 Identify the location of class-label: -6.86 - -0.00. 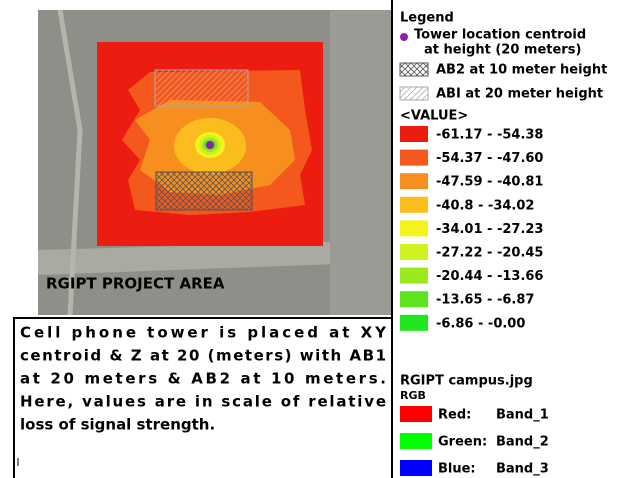
(480, 323).